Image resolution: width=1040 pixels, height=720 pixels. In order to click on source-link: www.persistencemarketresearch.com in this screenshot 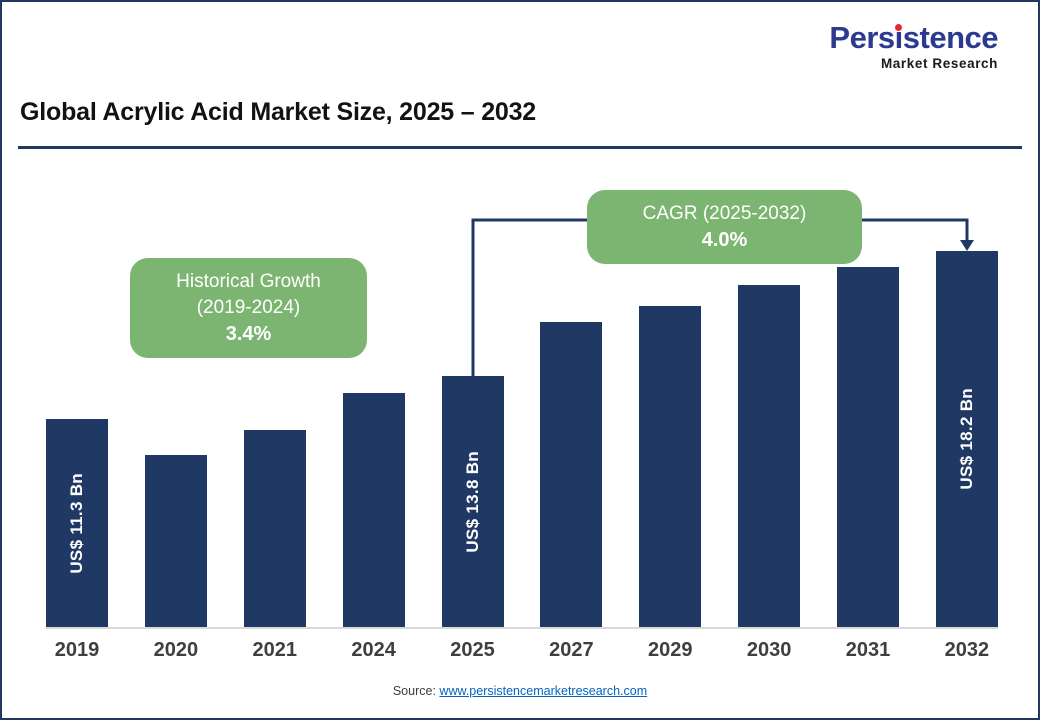, I will do `click(543, 691)`.